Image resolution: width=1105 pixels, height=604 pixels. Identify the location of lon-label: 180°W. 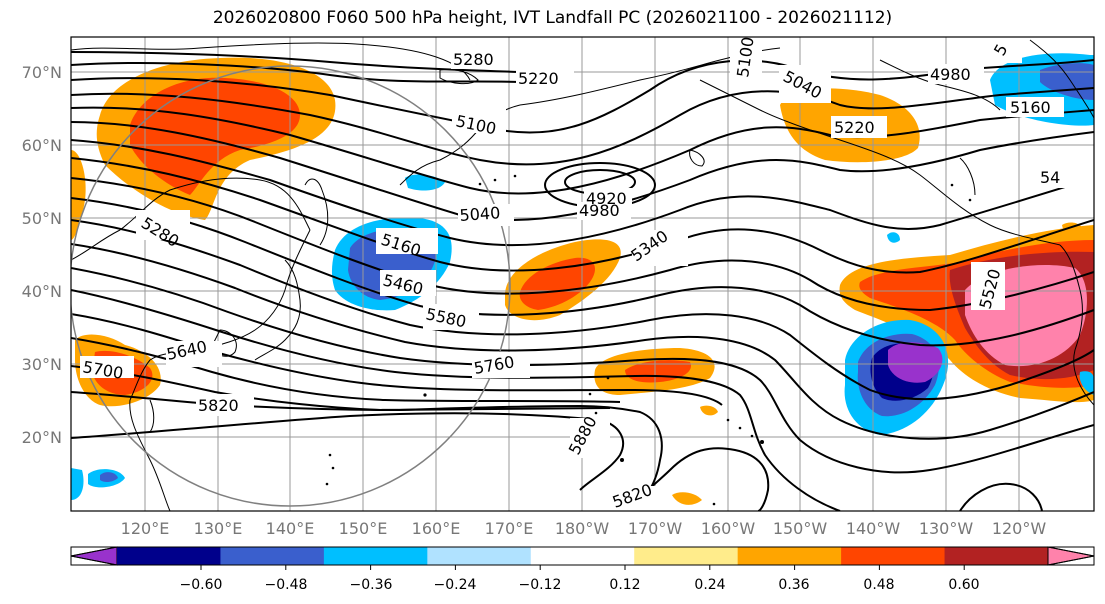
(582, 528).